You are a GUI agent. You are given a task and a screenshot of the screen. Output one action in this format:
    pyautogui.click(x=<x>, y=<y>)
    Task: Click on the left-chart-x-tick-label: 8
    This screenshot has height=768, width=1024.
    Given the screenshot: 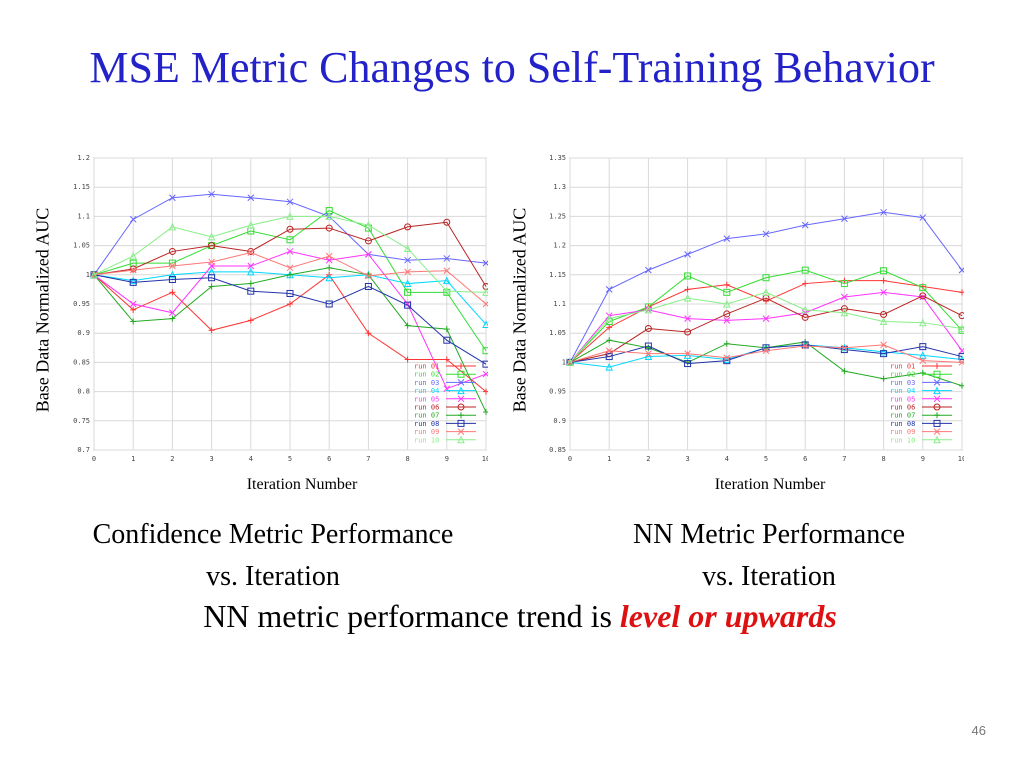 What is the action you would take?
    pyautogui.click(x=407, y=459)
    